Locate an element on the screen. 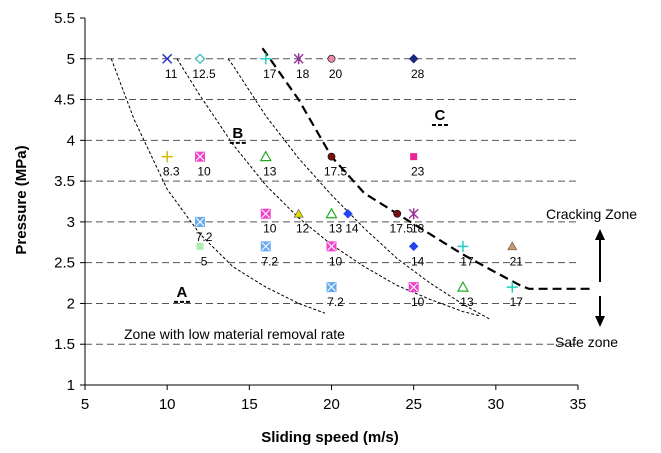 The image size is (661, 453). point-label: 12 is located at coordinates (303, 229).